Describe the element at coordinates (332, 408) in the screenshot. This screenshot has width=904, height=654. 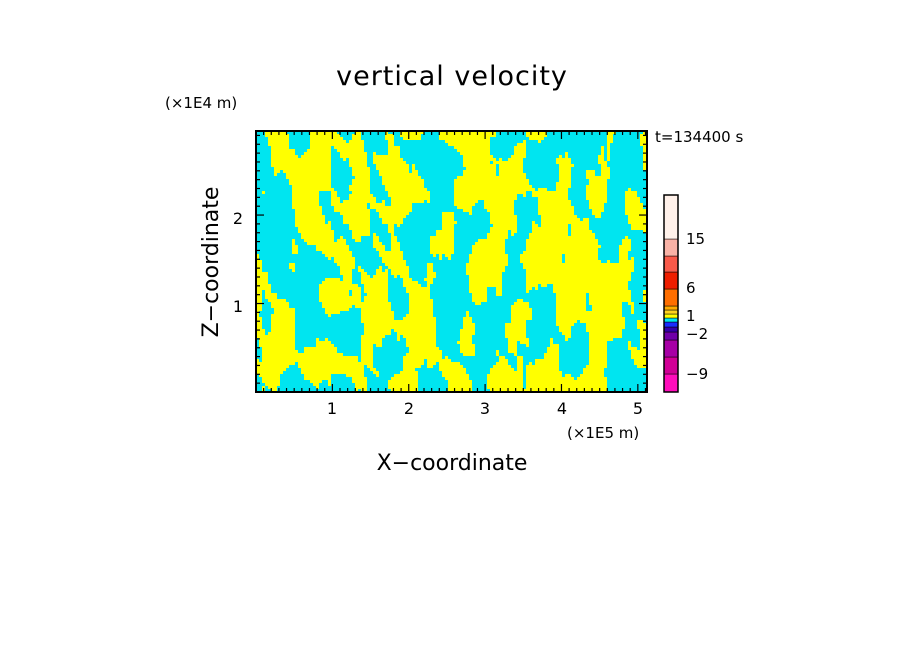
I see `x-tick-label-1: 1` at that location.